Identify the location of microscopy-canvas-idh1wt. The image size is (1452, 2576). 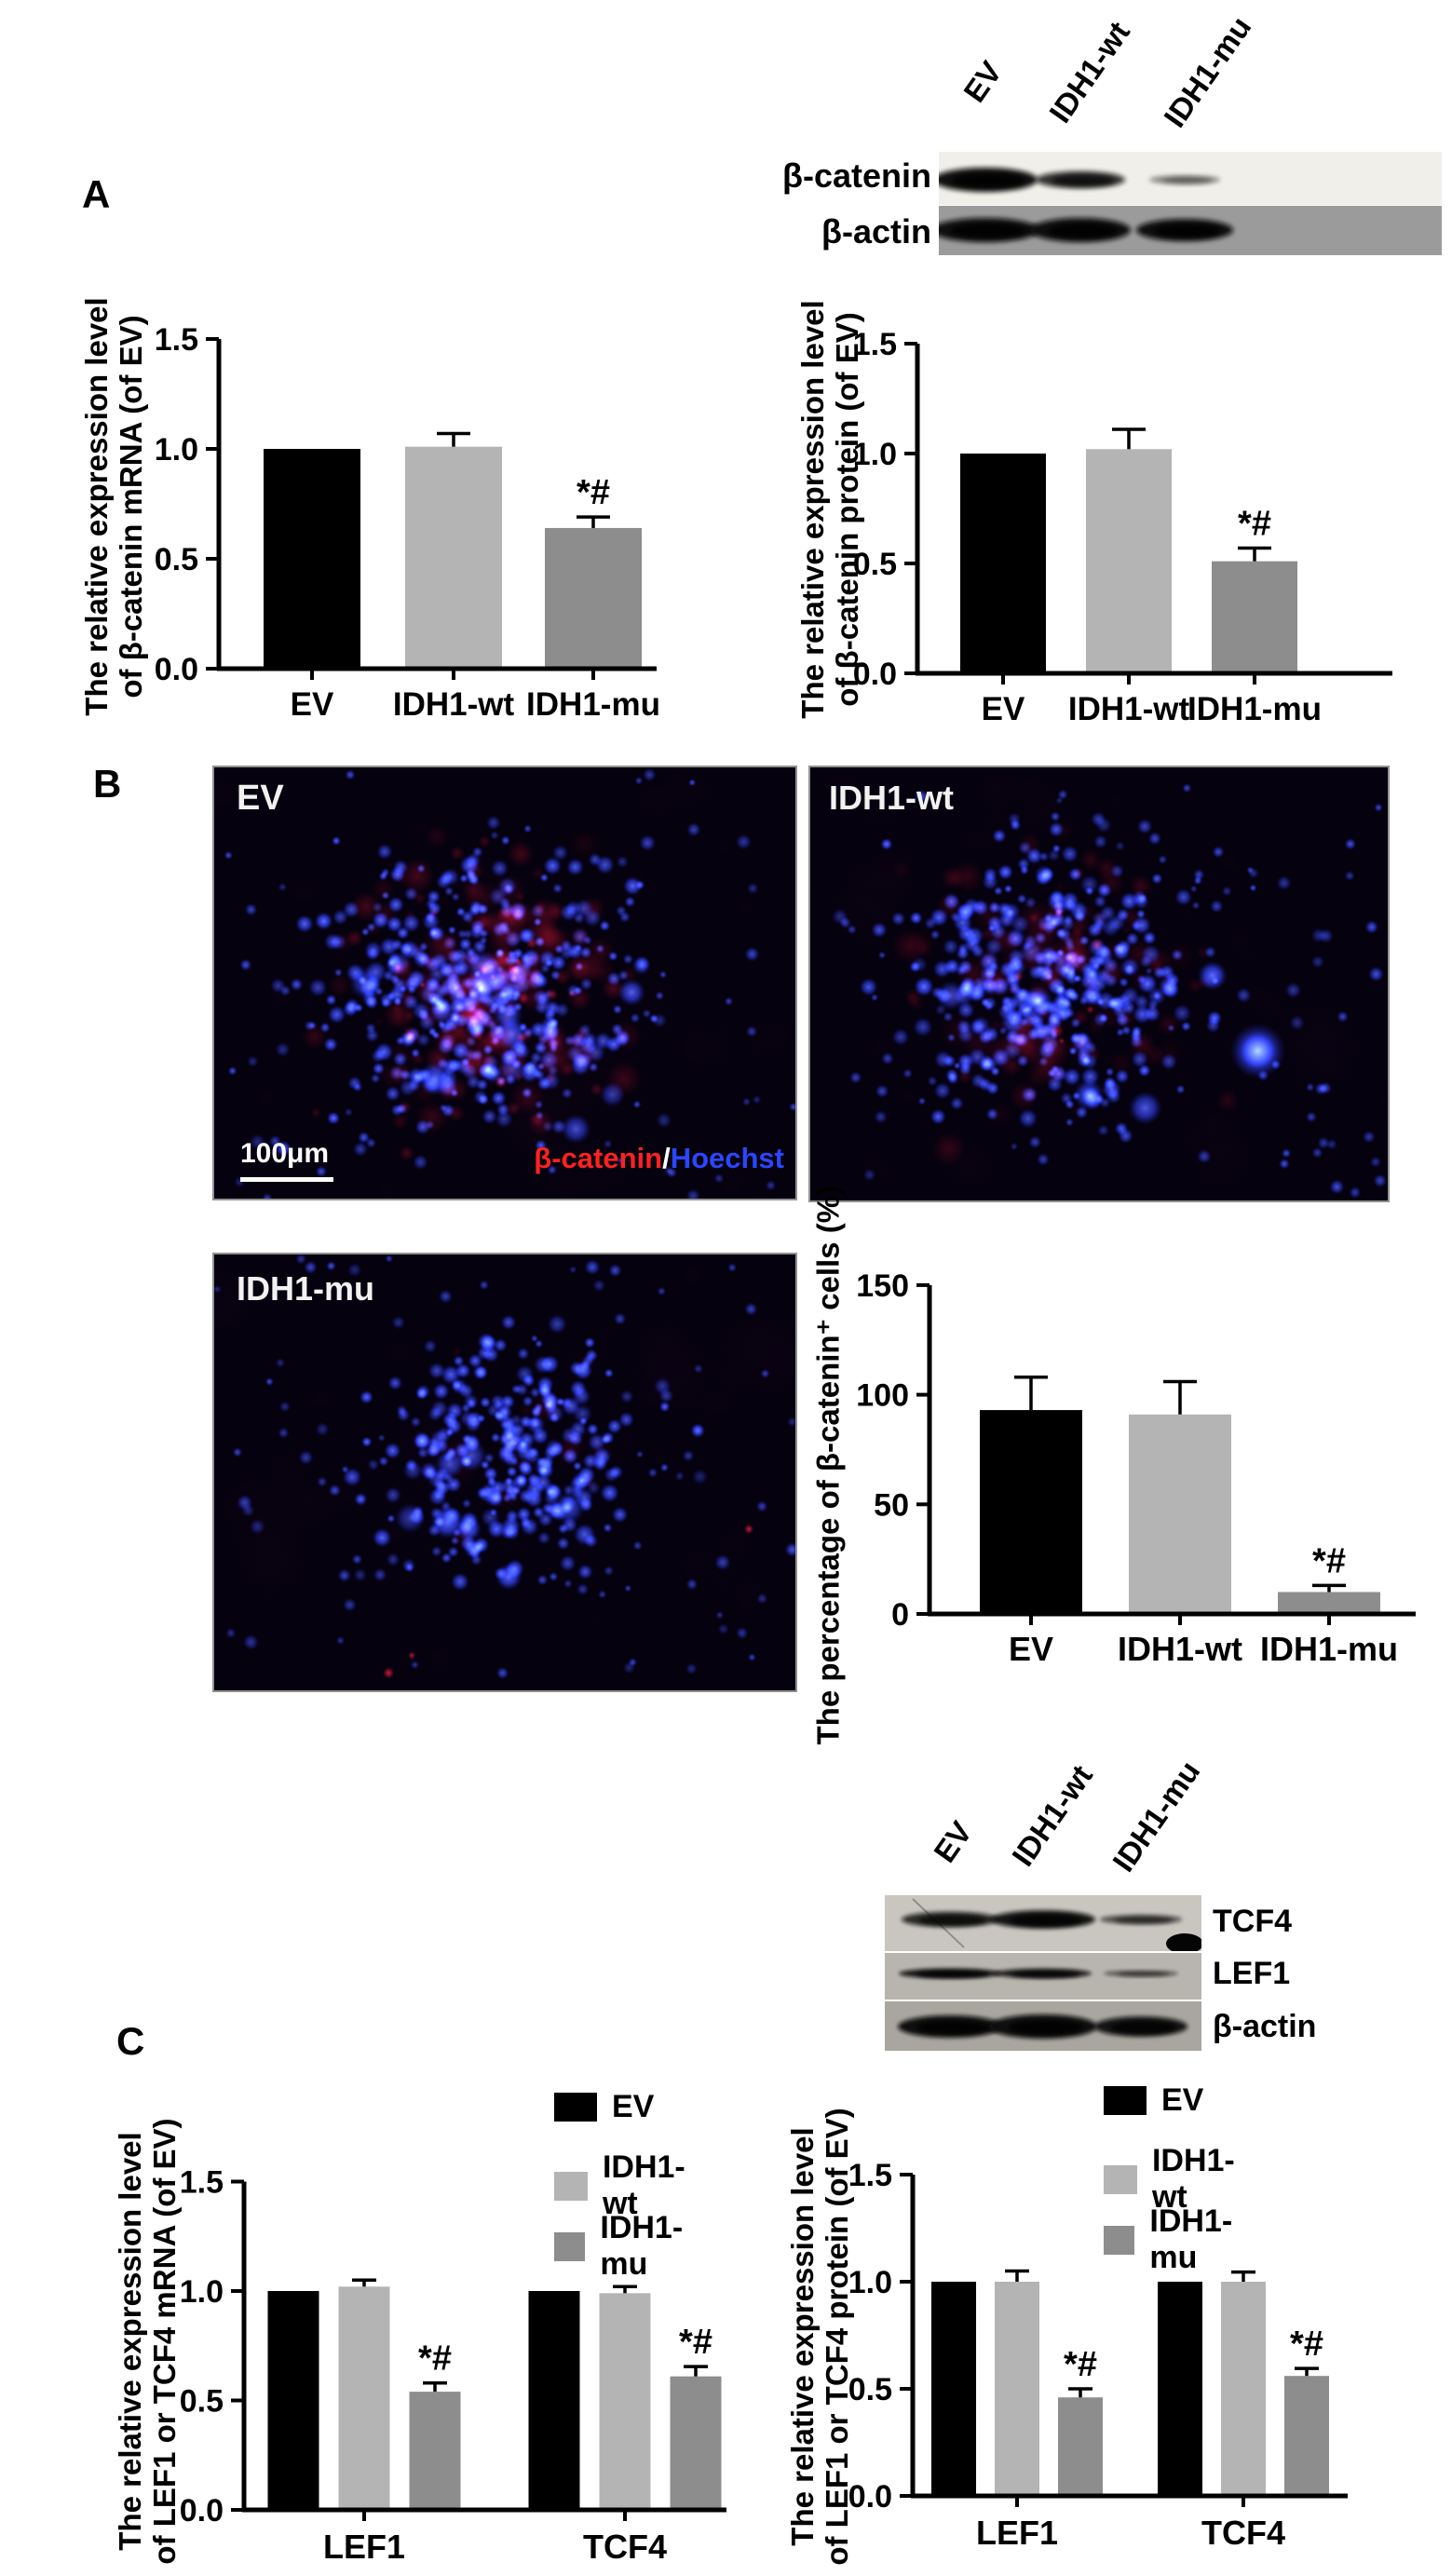
(1099, 984).